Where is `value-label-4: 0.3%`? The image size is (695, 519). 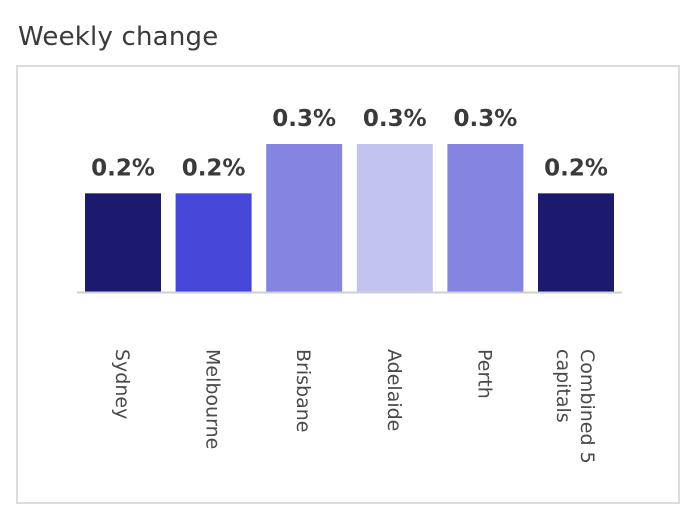 value-label-4: 0.3% is located at coordinates (395, 119).